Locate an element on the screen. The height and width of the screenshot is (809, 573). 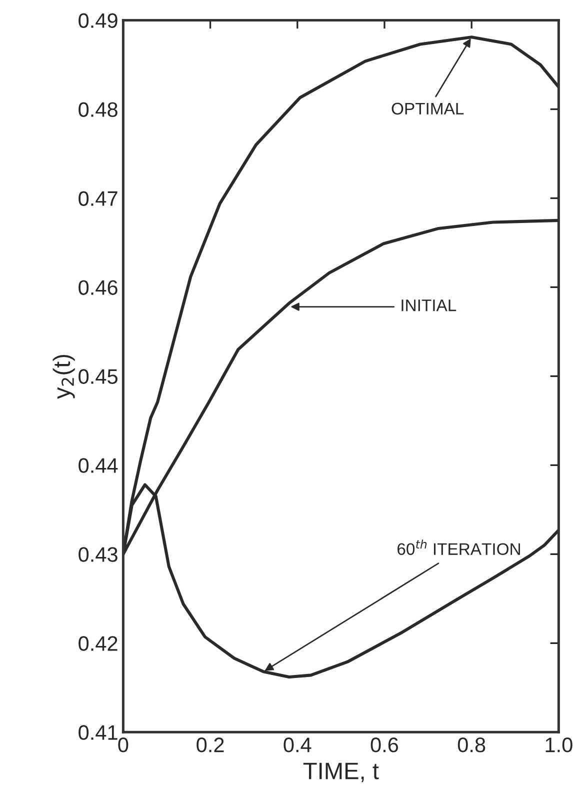
x-tick-label: 0.4 is located at coordinates (298, 745).